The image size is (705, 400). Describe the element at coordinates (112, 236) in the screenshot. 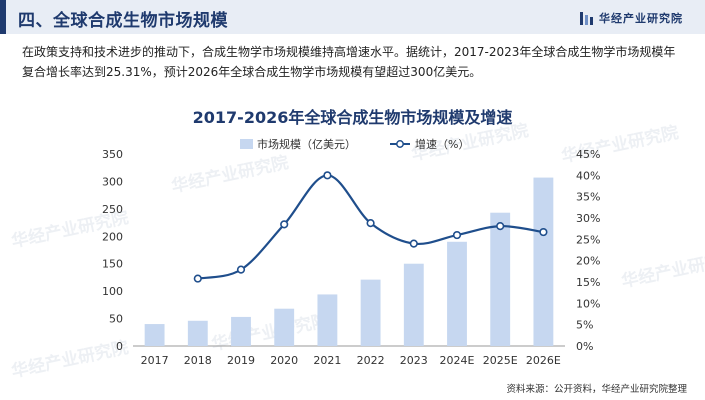

I see `y-left-tick-label: 200` at that location.